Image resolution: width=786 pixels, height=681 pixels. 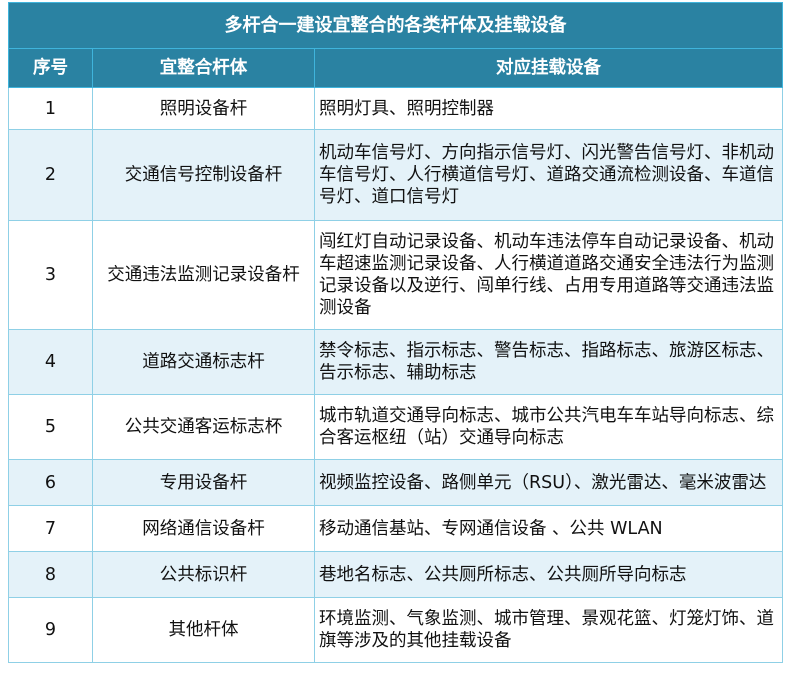 I want to click on table-row: 1 照明设备杆 照明灯具、照明控制器, so click(x=395, y=108).